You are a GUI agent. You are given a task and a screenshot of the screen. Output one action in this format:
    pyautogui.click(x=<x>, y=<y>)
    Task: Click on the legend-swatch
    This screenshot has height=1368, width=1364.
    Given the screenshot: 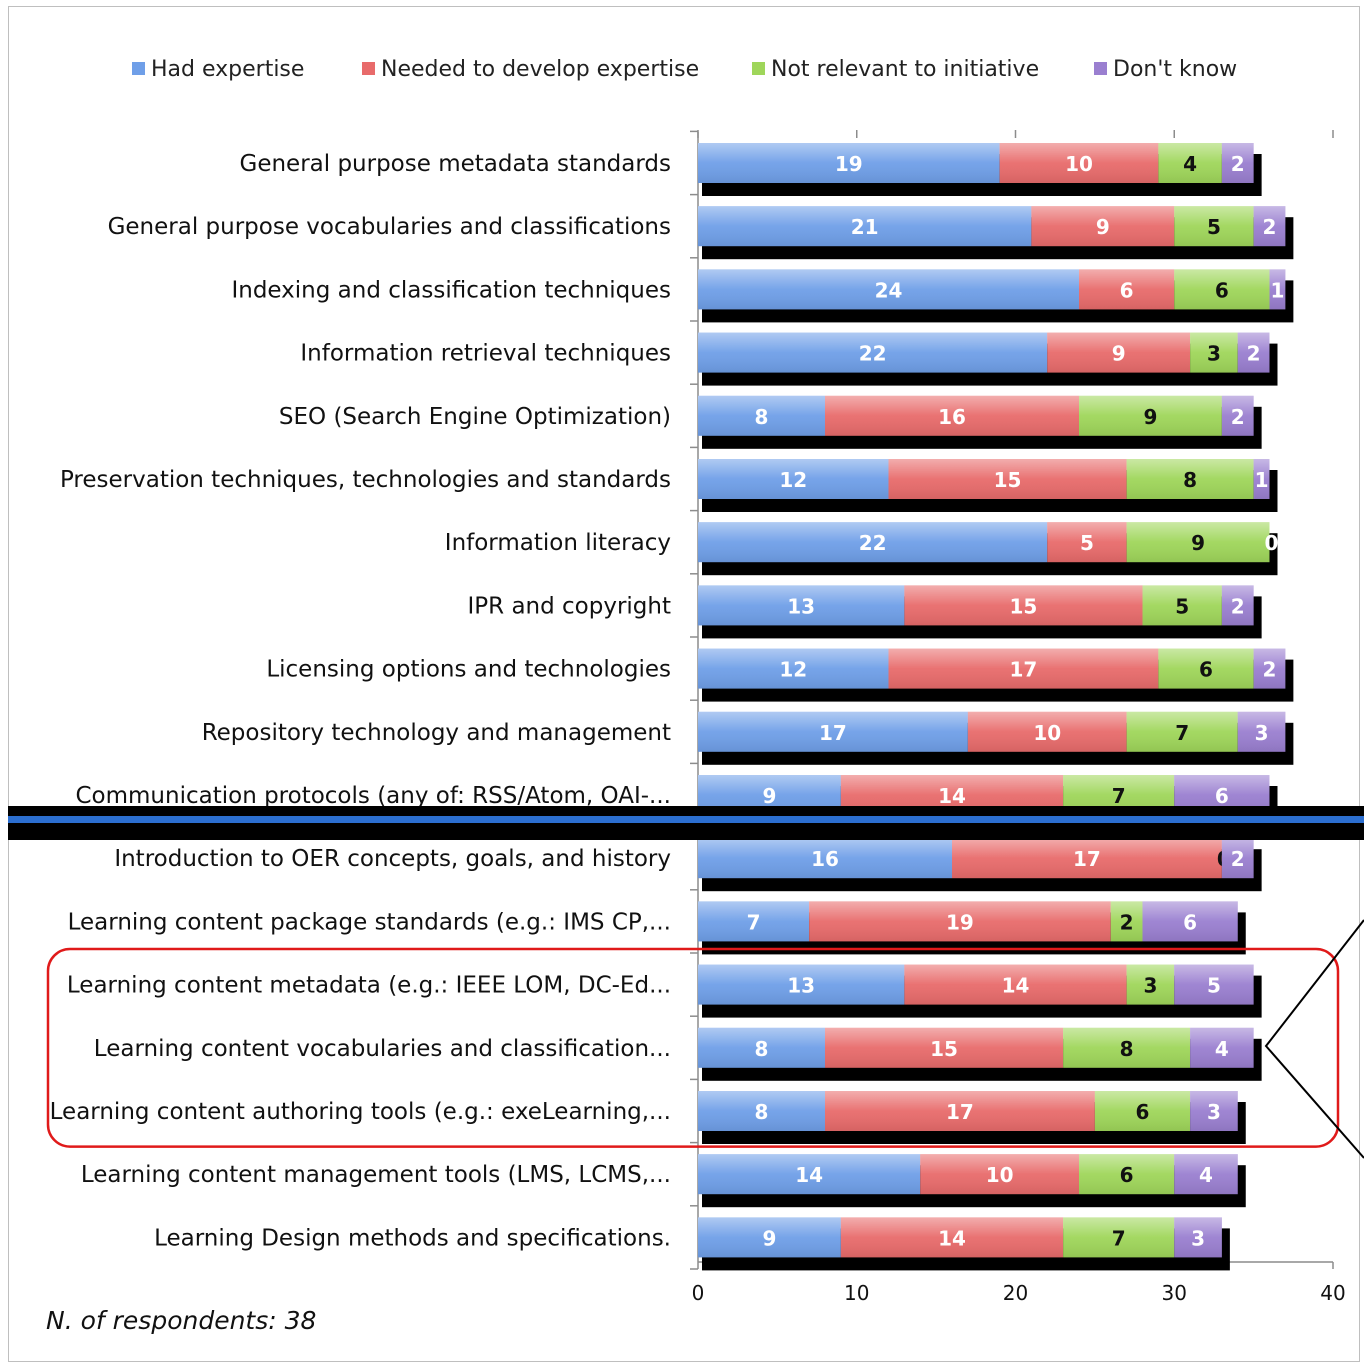 What is the action you would take?
    pyautogui.click(x=368, y=68)
    